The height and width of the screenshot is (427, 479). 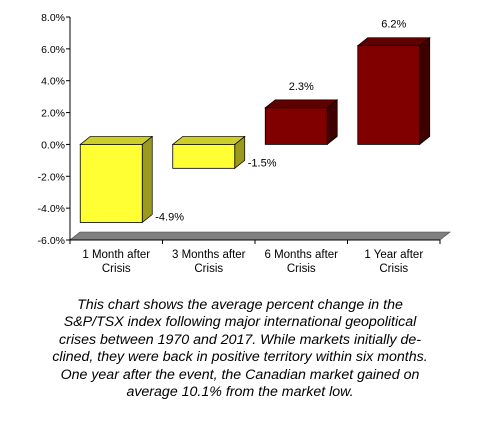 What do you see at coordinates (260, 236) in the screenshot?
I see `chart-floor` at bounding box center [260, 236].